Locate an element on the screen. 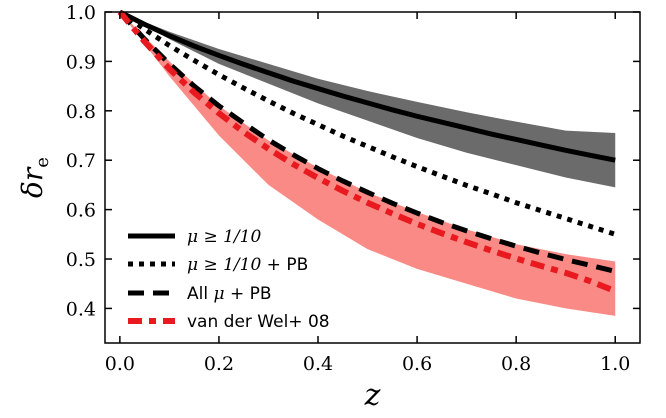 This screenshot has width=666, height=418. y-tick-label: 0.4 is located at coordinates (81, 309).